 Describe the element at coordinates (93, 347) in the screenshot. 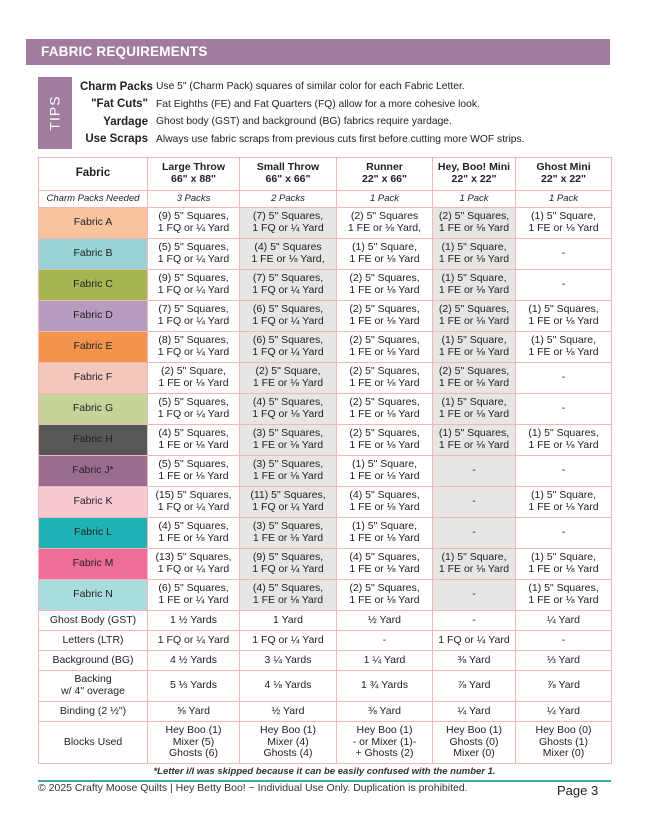

I see `fabric-swatch: Fabric E` at that location.